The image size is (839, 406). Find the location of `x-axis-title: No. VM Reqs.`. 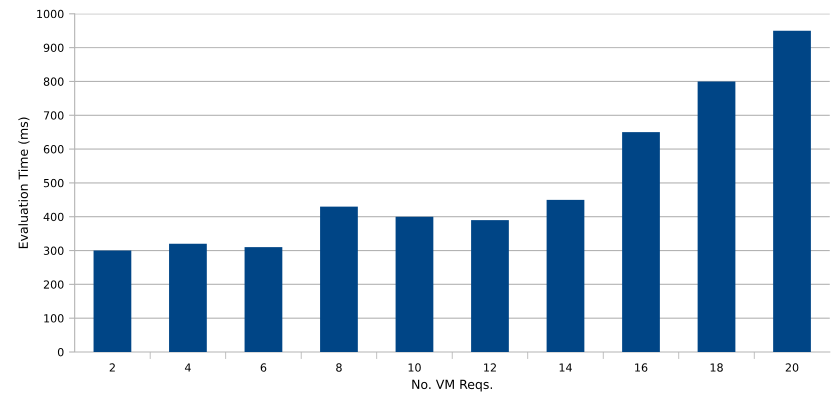

x-axis-title: No. VM Reqs. is located at coordinates (452, 386).